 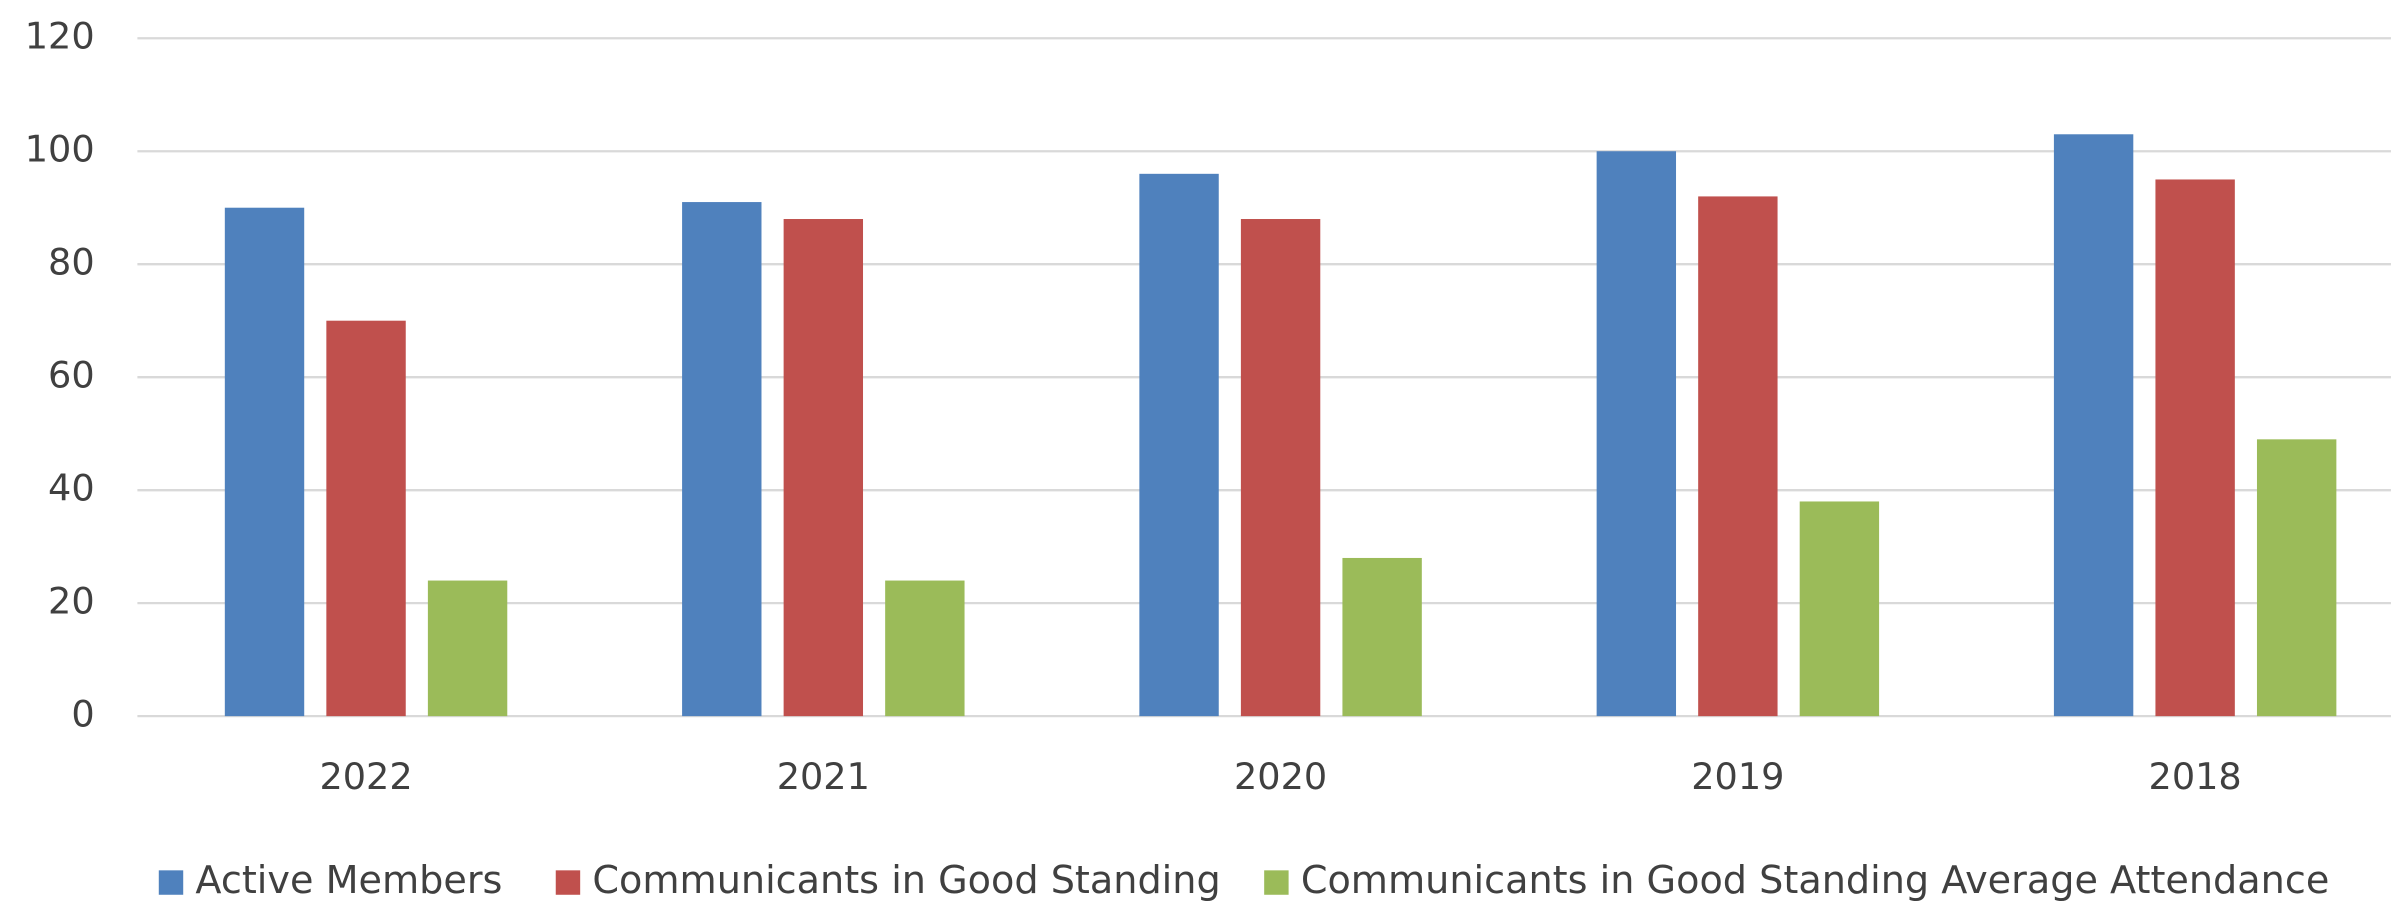 I want to click on y-tick-label: 0, so click(x=82, y=714).